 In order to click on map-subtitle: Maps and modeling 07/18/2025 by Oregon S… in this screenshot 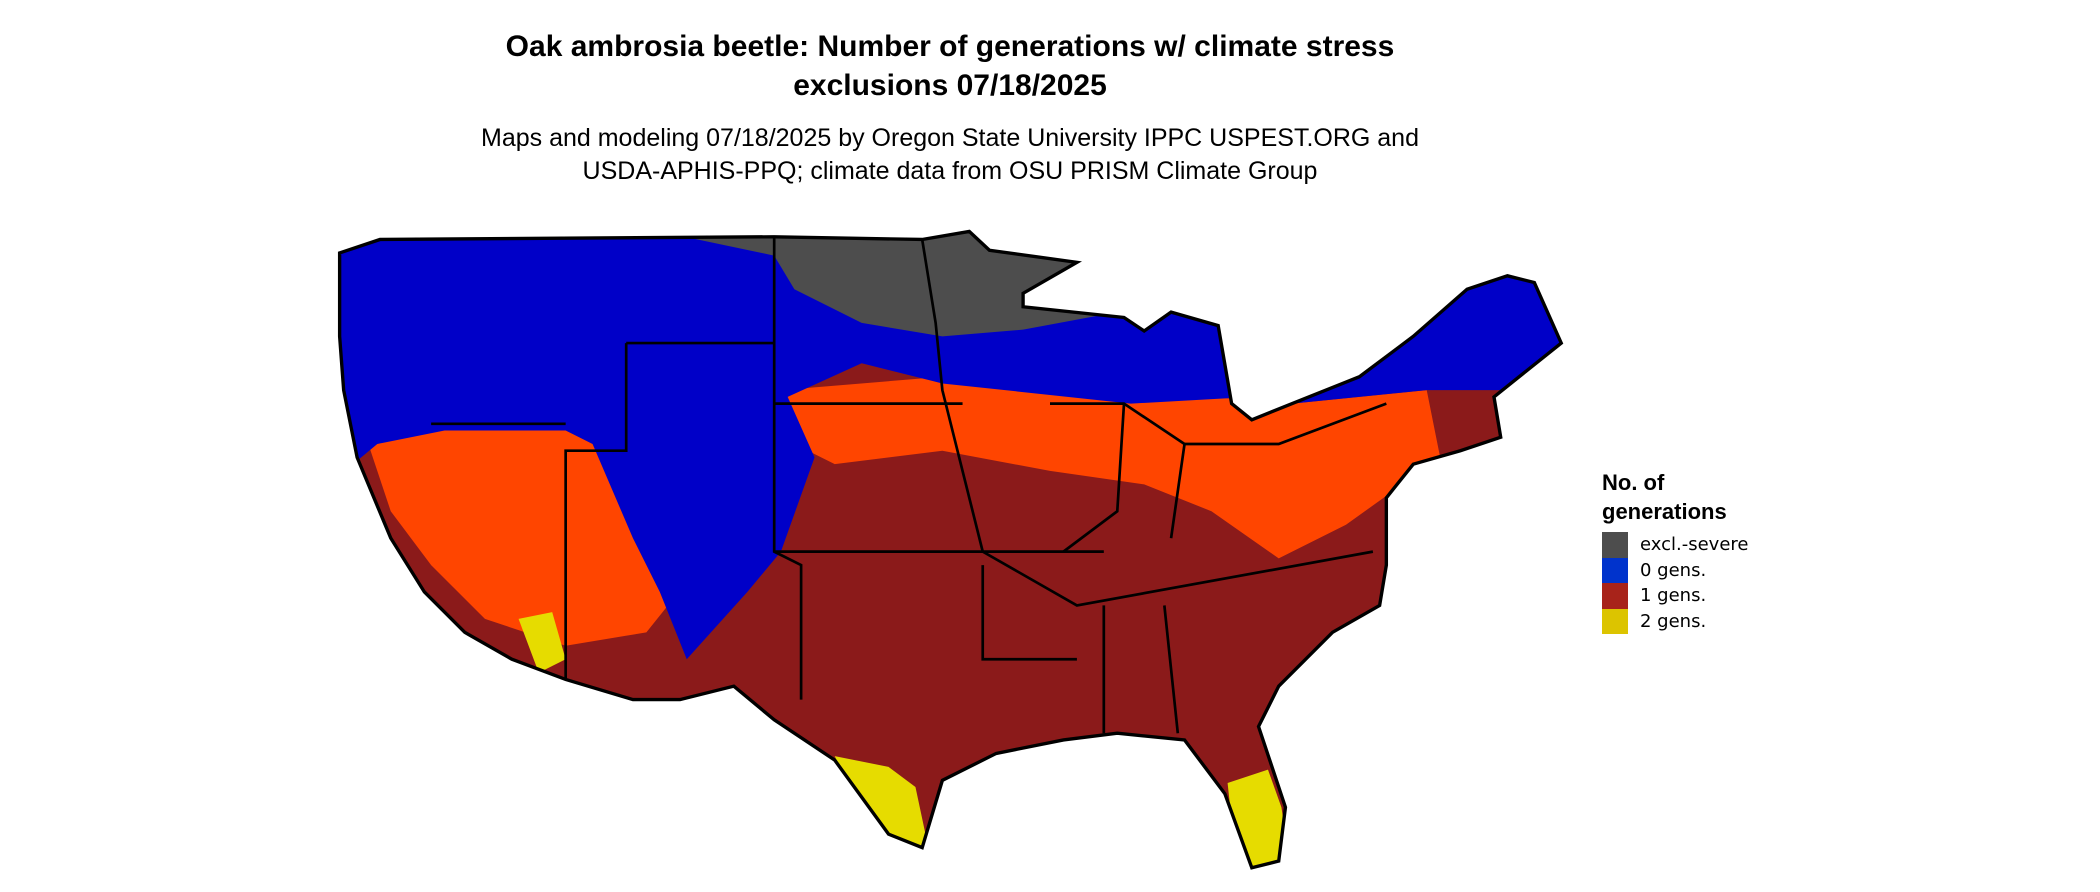, I will do `click(950, 155)`.